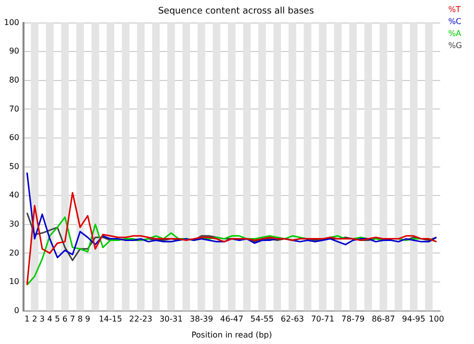 This screenshot has width=474, height=344. What do you see at coordinates (110, 319) in the screenshot?
I see `x-tick-label: 14-15` at bounding box center [110, 319].